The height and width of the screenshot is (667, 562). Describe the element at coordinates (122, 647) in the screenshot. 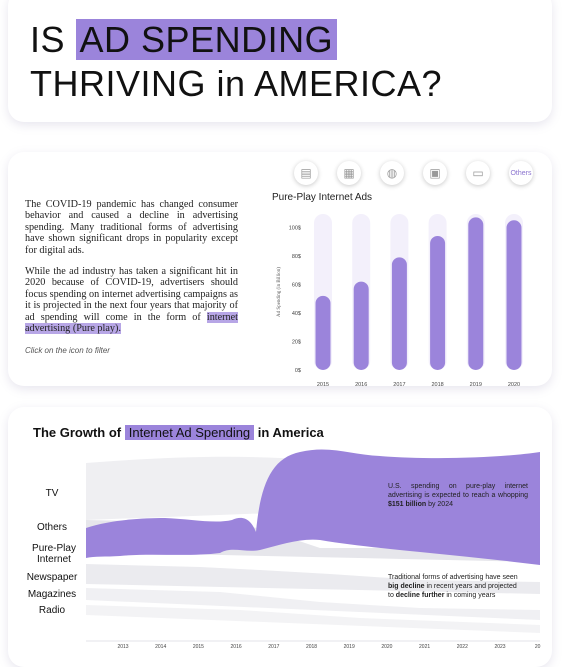

I see `stream-x-tick-label: 2013` at that location.